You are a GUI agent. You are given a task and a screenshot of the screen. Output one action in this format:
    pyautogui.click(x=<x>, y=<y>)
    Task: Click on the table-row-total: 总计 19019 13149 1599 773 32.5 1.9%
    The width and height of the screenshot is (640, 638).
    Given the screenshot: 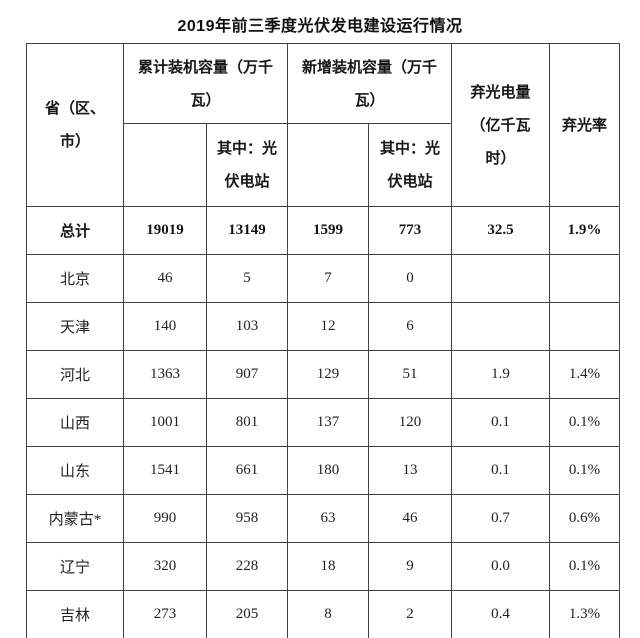 What is the action you would take?
    pyautogui.click(x=323, y=230)
    